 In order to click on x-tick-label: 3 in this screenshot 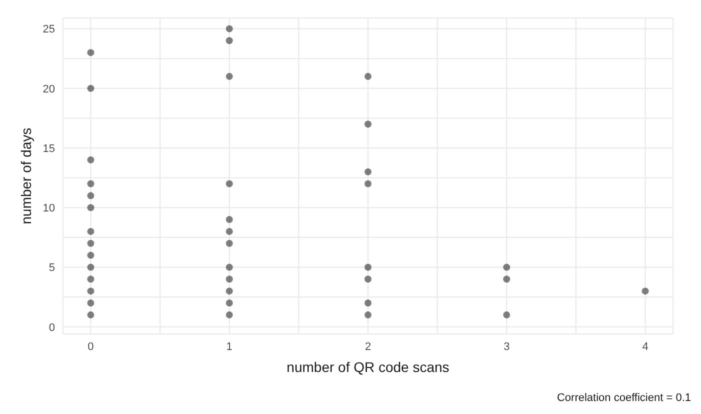, I will do `click(507, 346)`.